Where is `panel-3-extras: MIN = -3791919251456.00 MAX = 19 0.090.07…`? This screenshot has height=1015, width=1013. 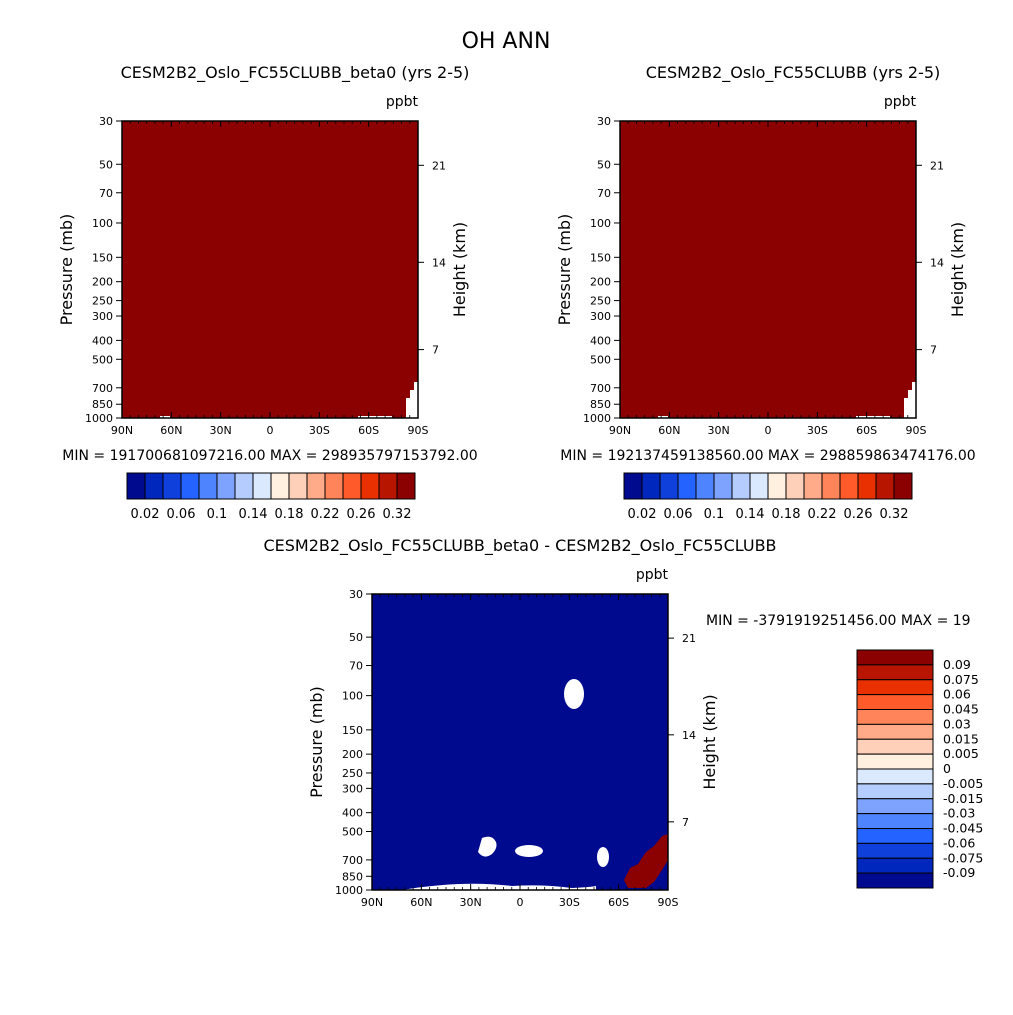
panel-3-extras: MIN = -3791919251456.00 MAX = 19 0.090.07… is located at coordinates (844, 751).